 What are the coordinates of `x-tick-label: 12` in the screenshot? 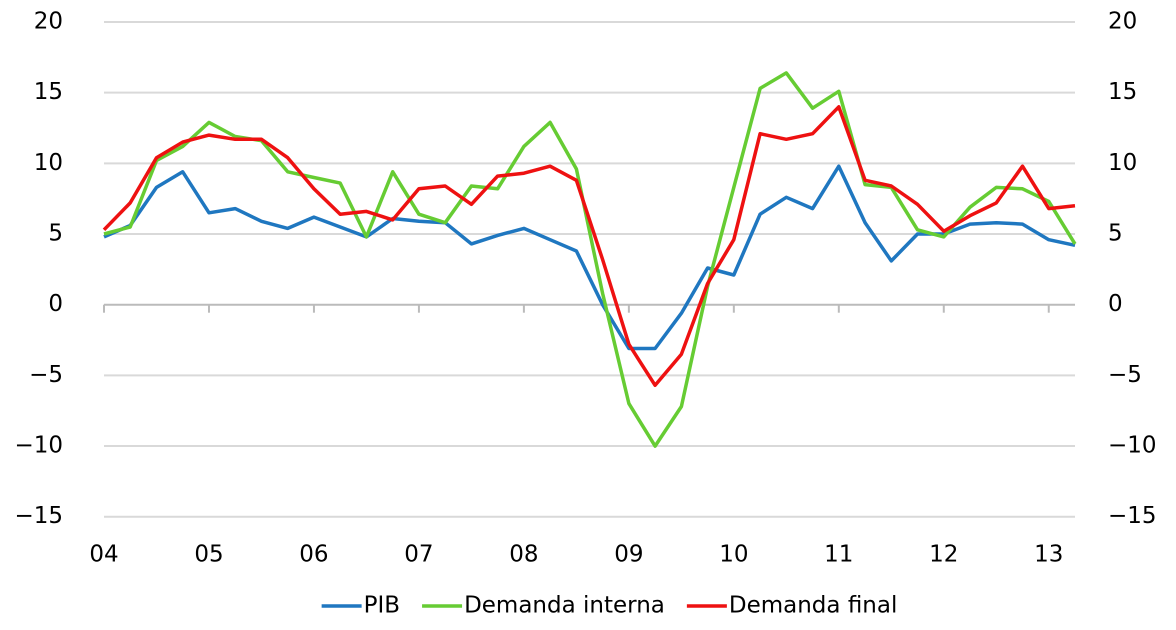 It's located at (943, 555).